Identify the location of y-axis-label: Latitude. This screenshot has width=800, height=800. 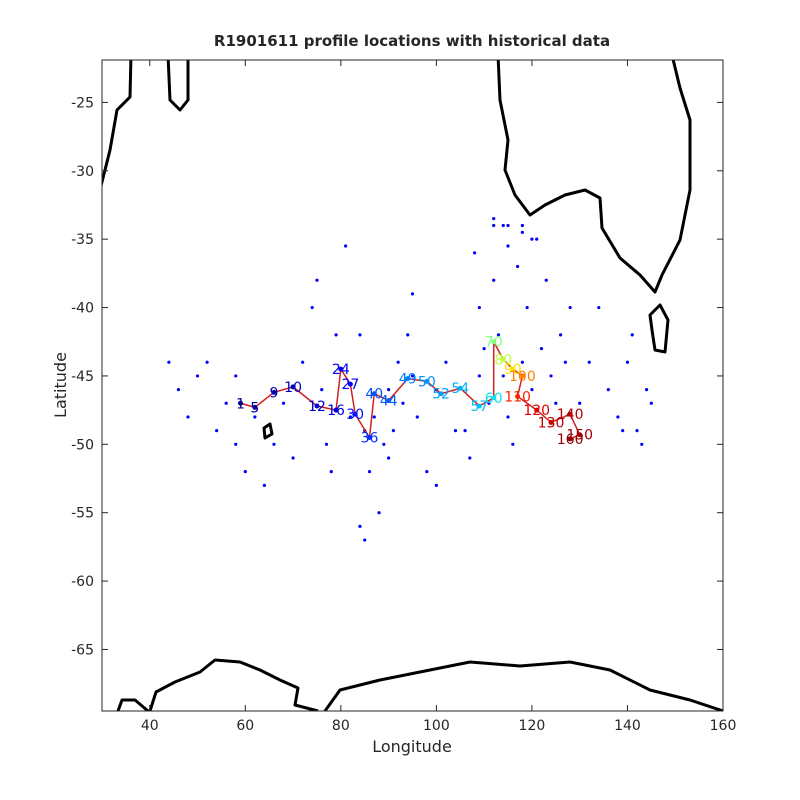
(60, 385).